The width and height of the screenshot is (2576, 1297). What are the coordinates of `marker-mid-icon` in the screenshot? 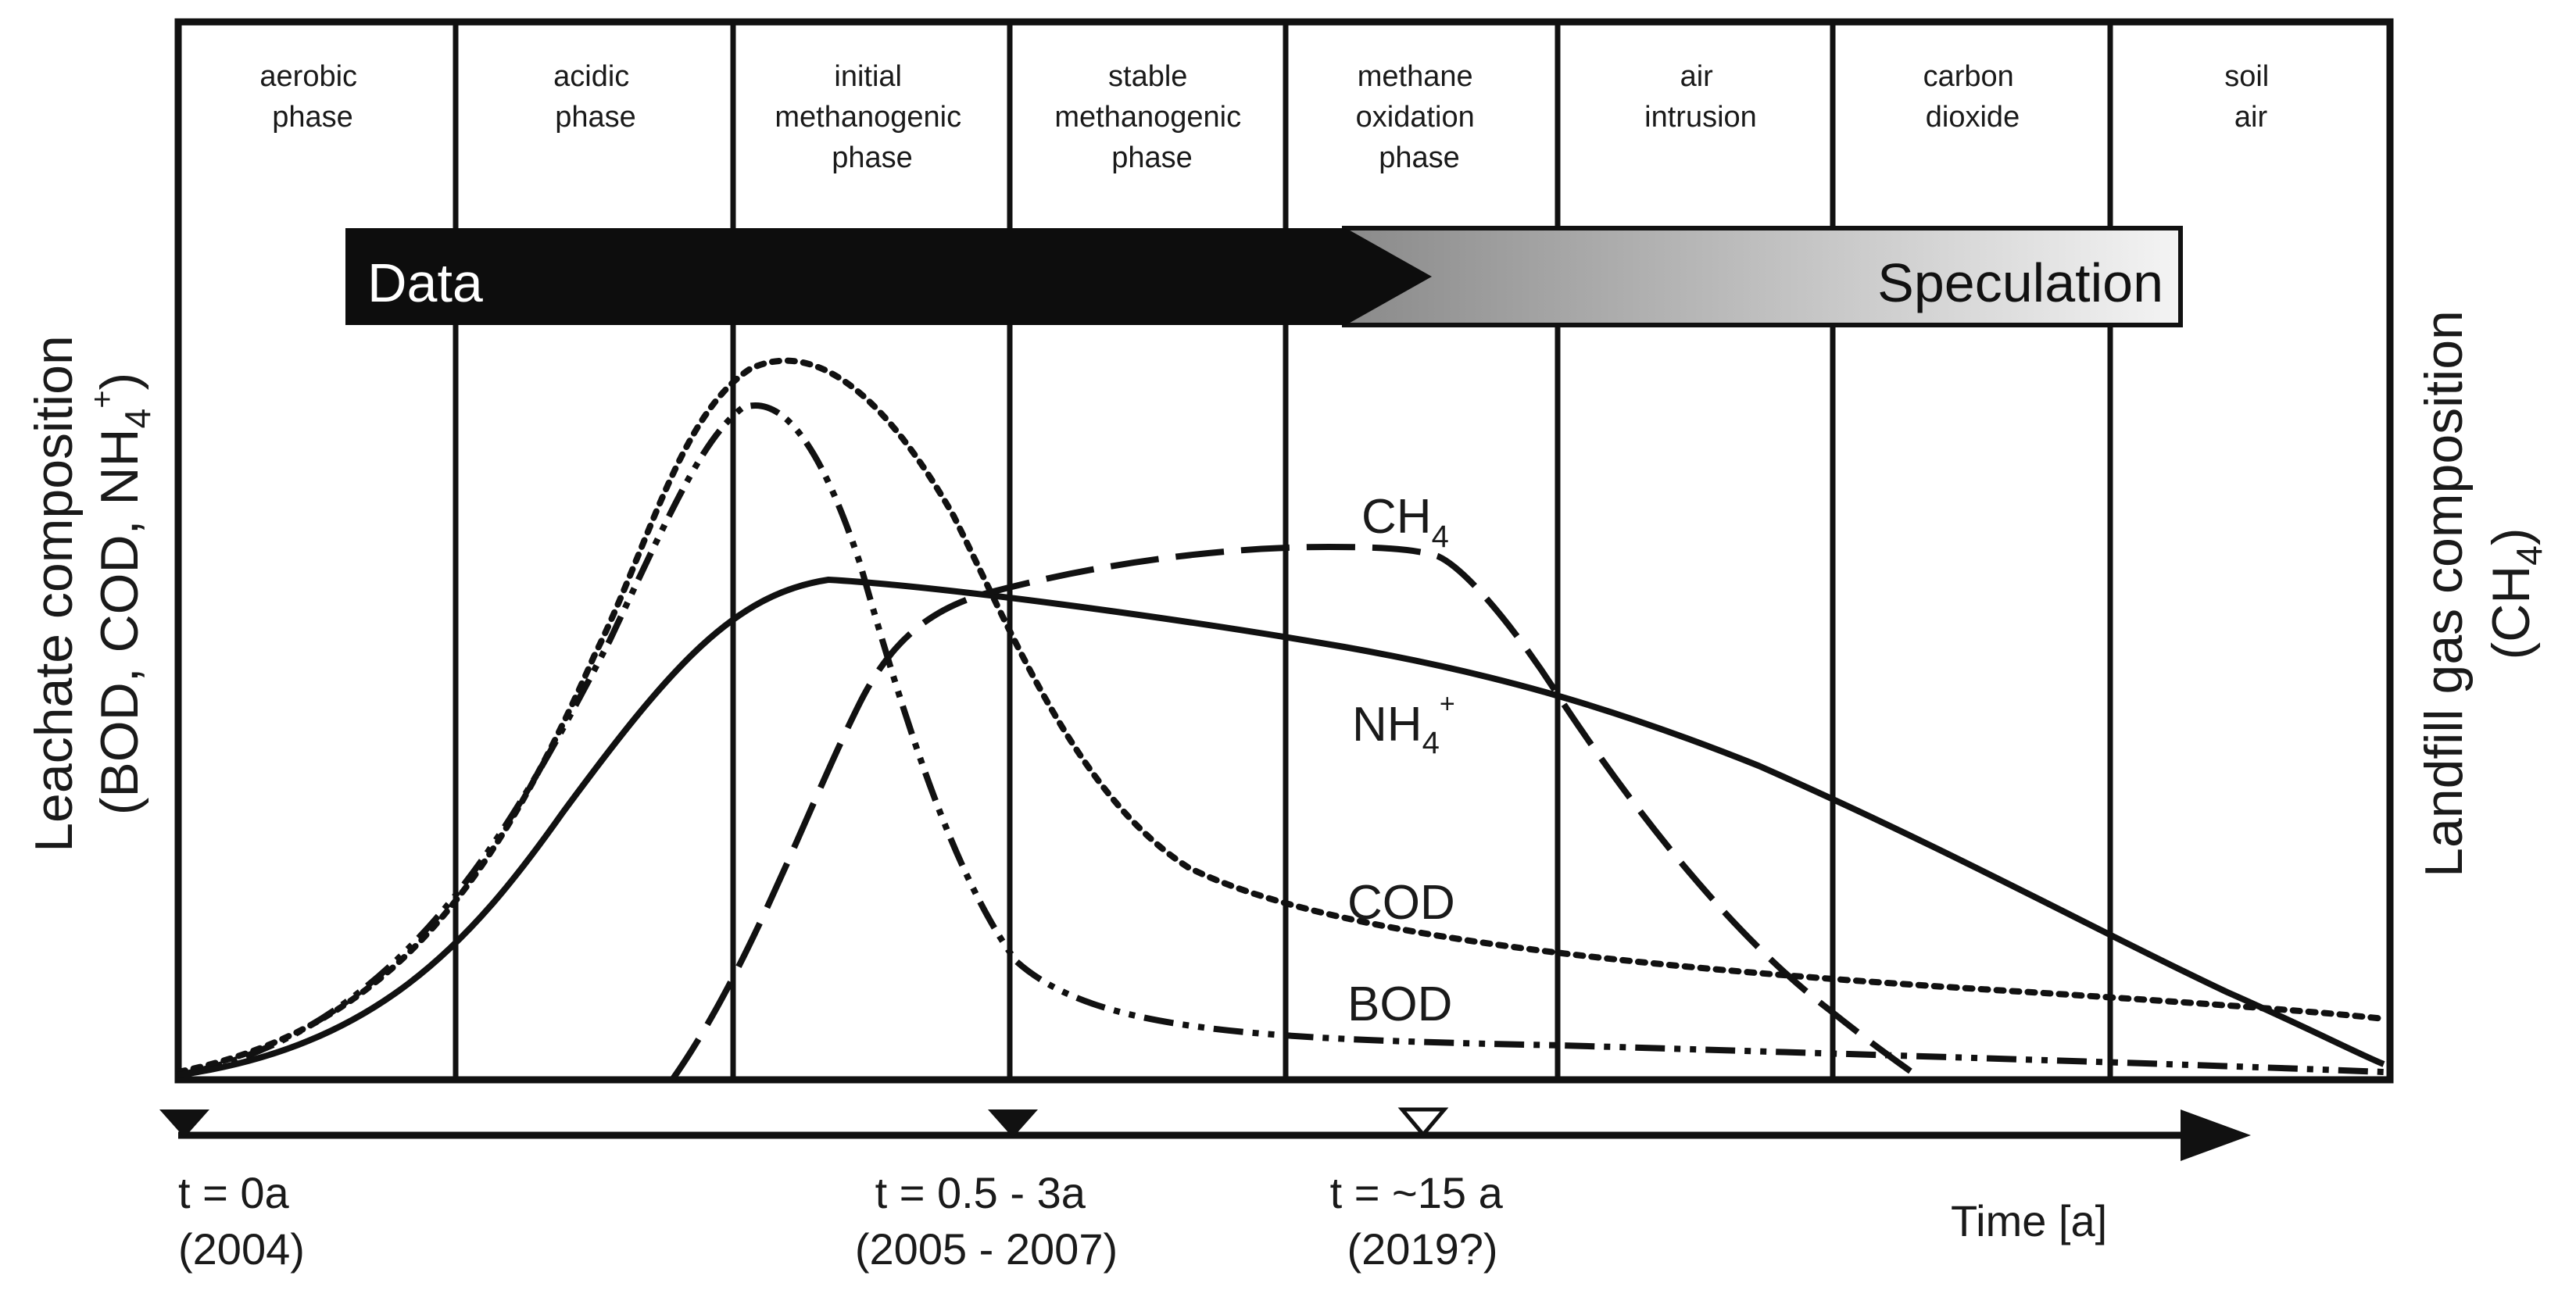 It's located at (1013, 1123).